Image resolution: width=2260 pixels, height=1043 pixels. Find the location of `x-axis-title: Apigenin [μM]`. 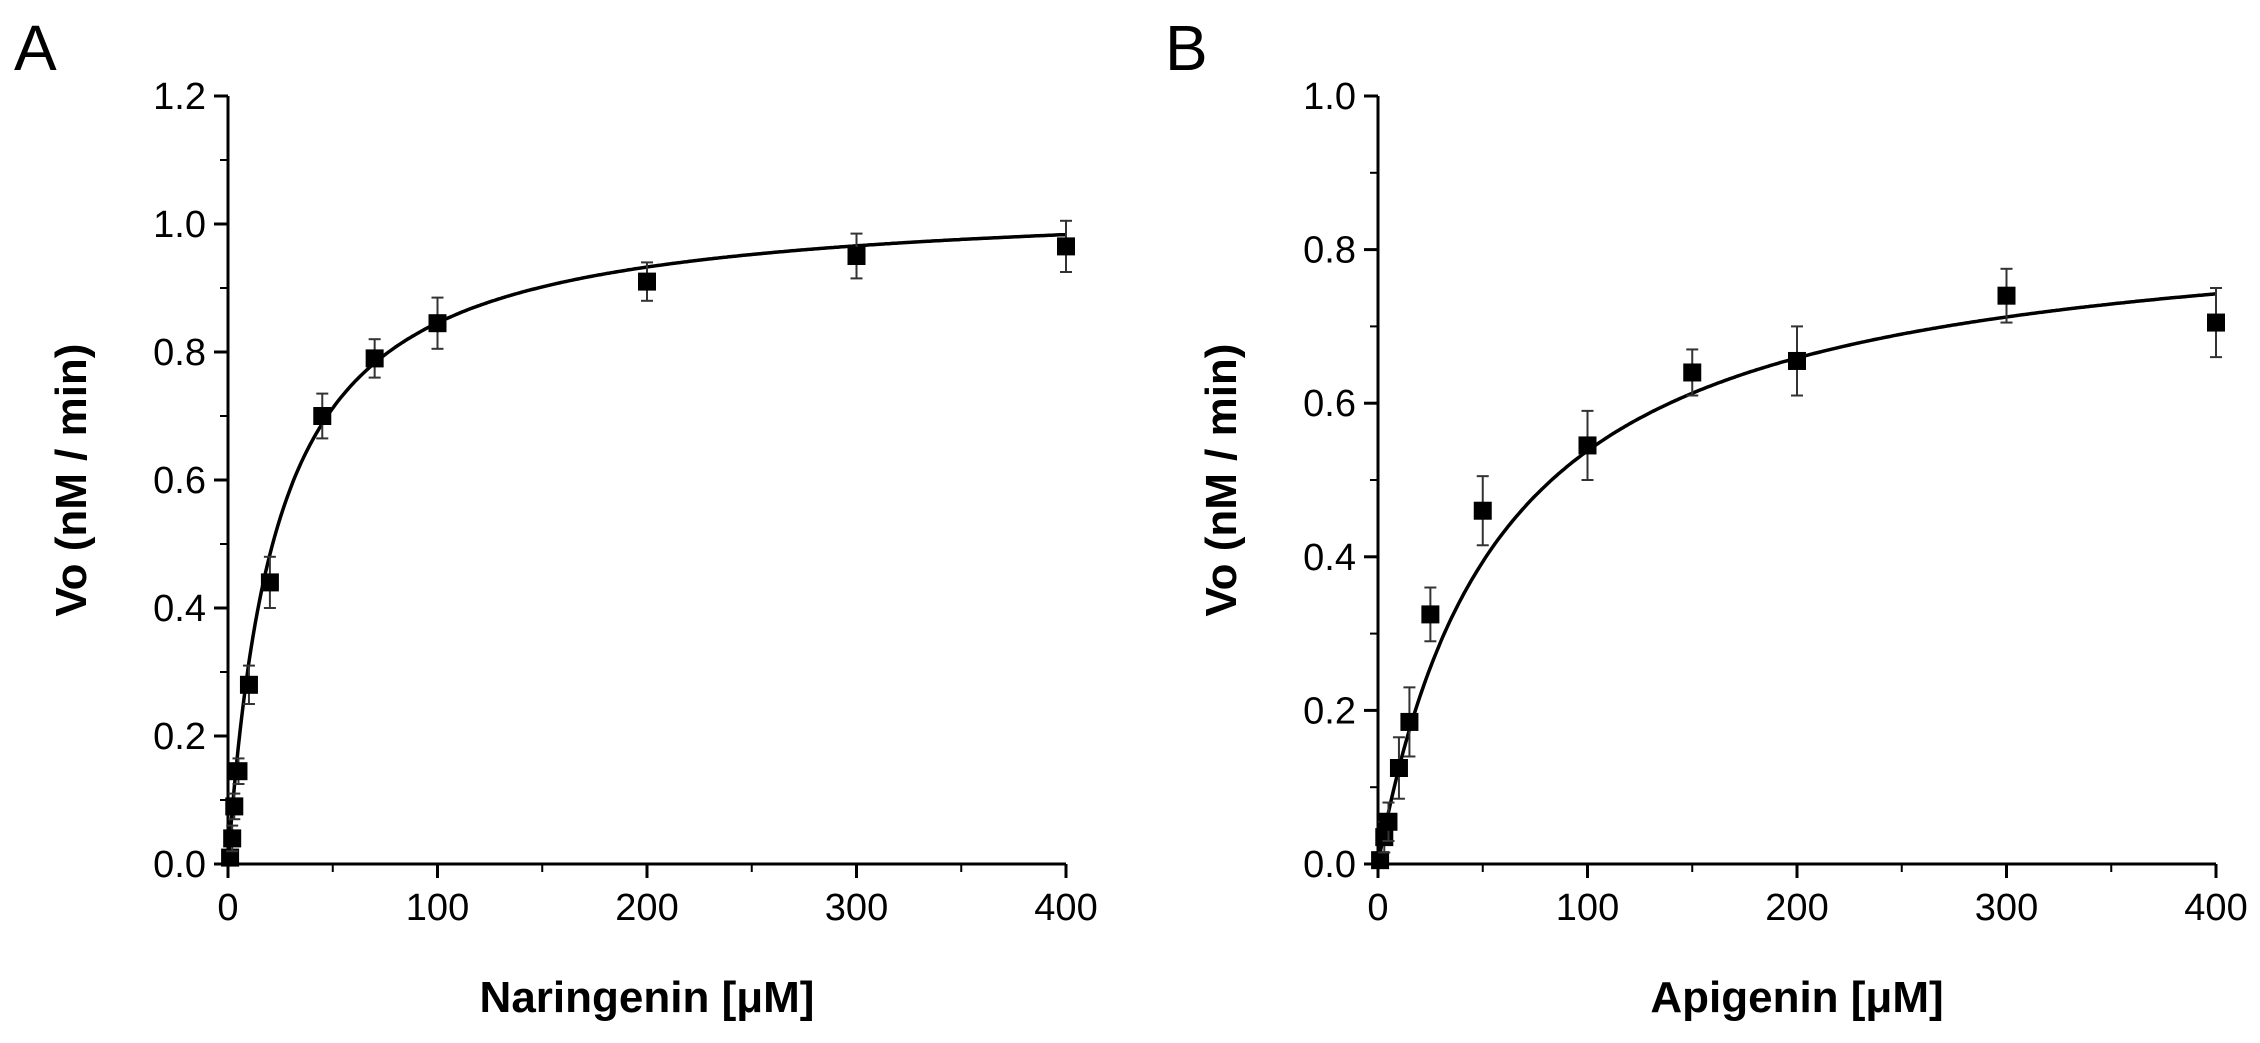

x-axis-title: Apigenin [μM] is located at coordinates (1796, 997).